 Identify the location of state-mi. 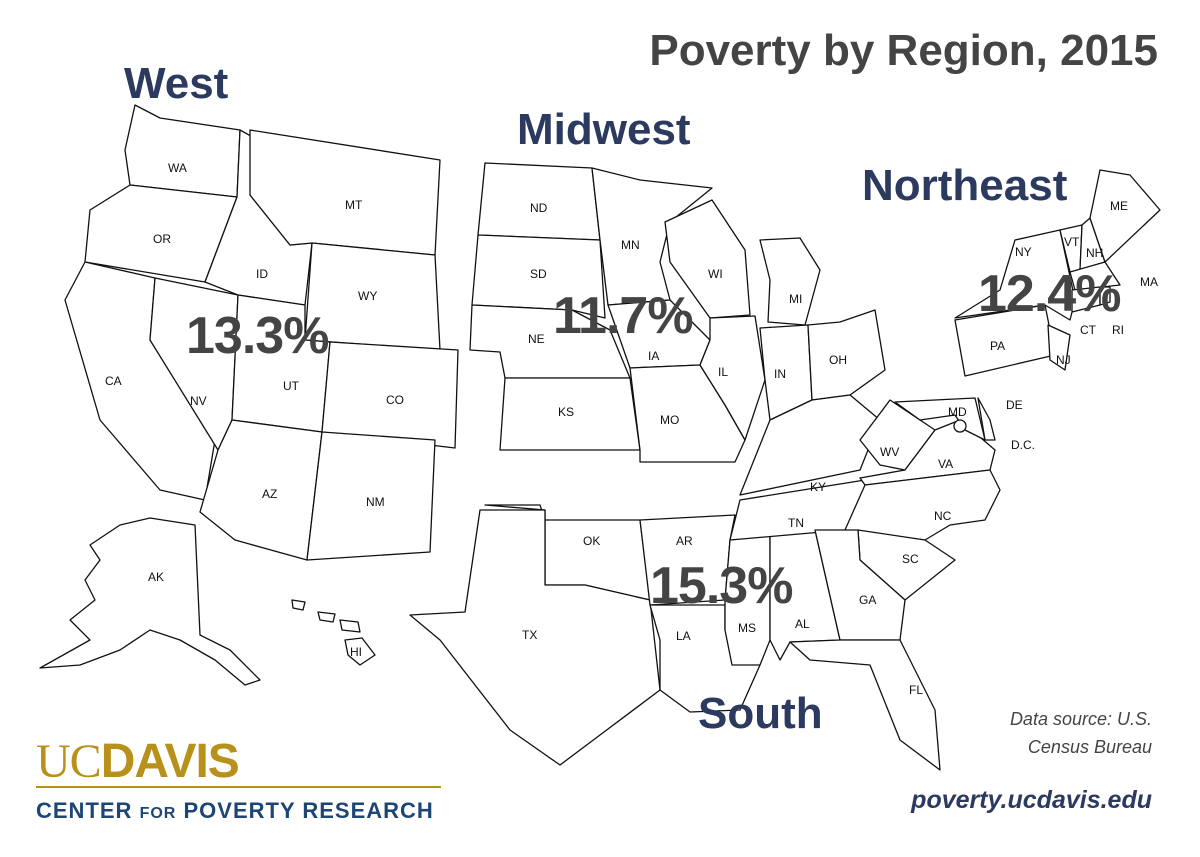
(790, 281).